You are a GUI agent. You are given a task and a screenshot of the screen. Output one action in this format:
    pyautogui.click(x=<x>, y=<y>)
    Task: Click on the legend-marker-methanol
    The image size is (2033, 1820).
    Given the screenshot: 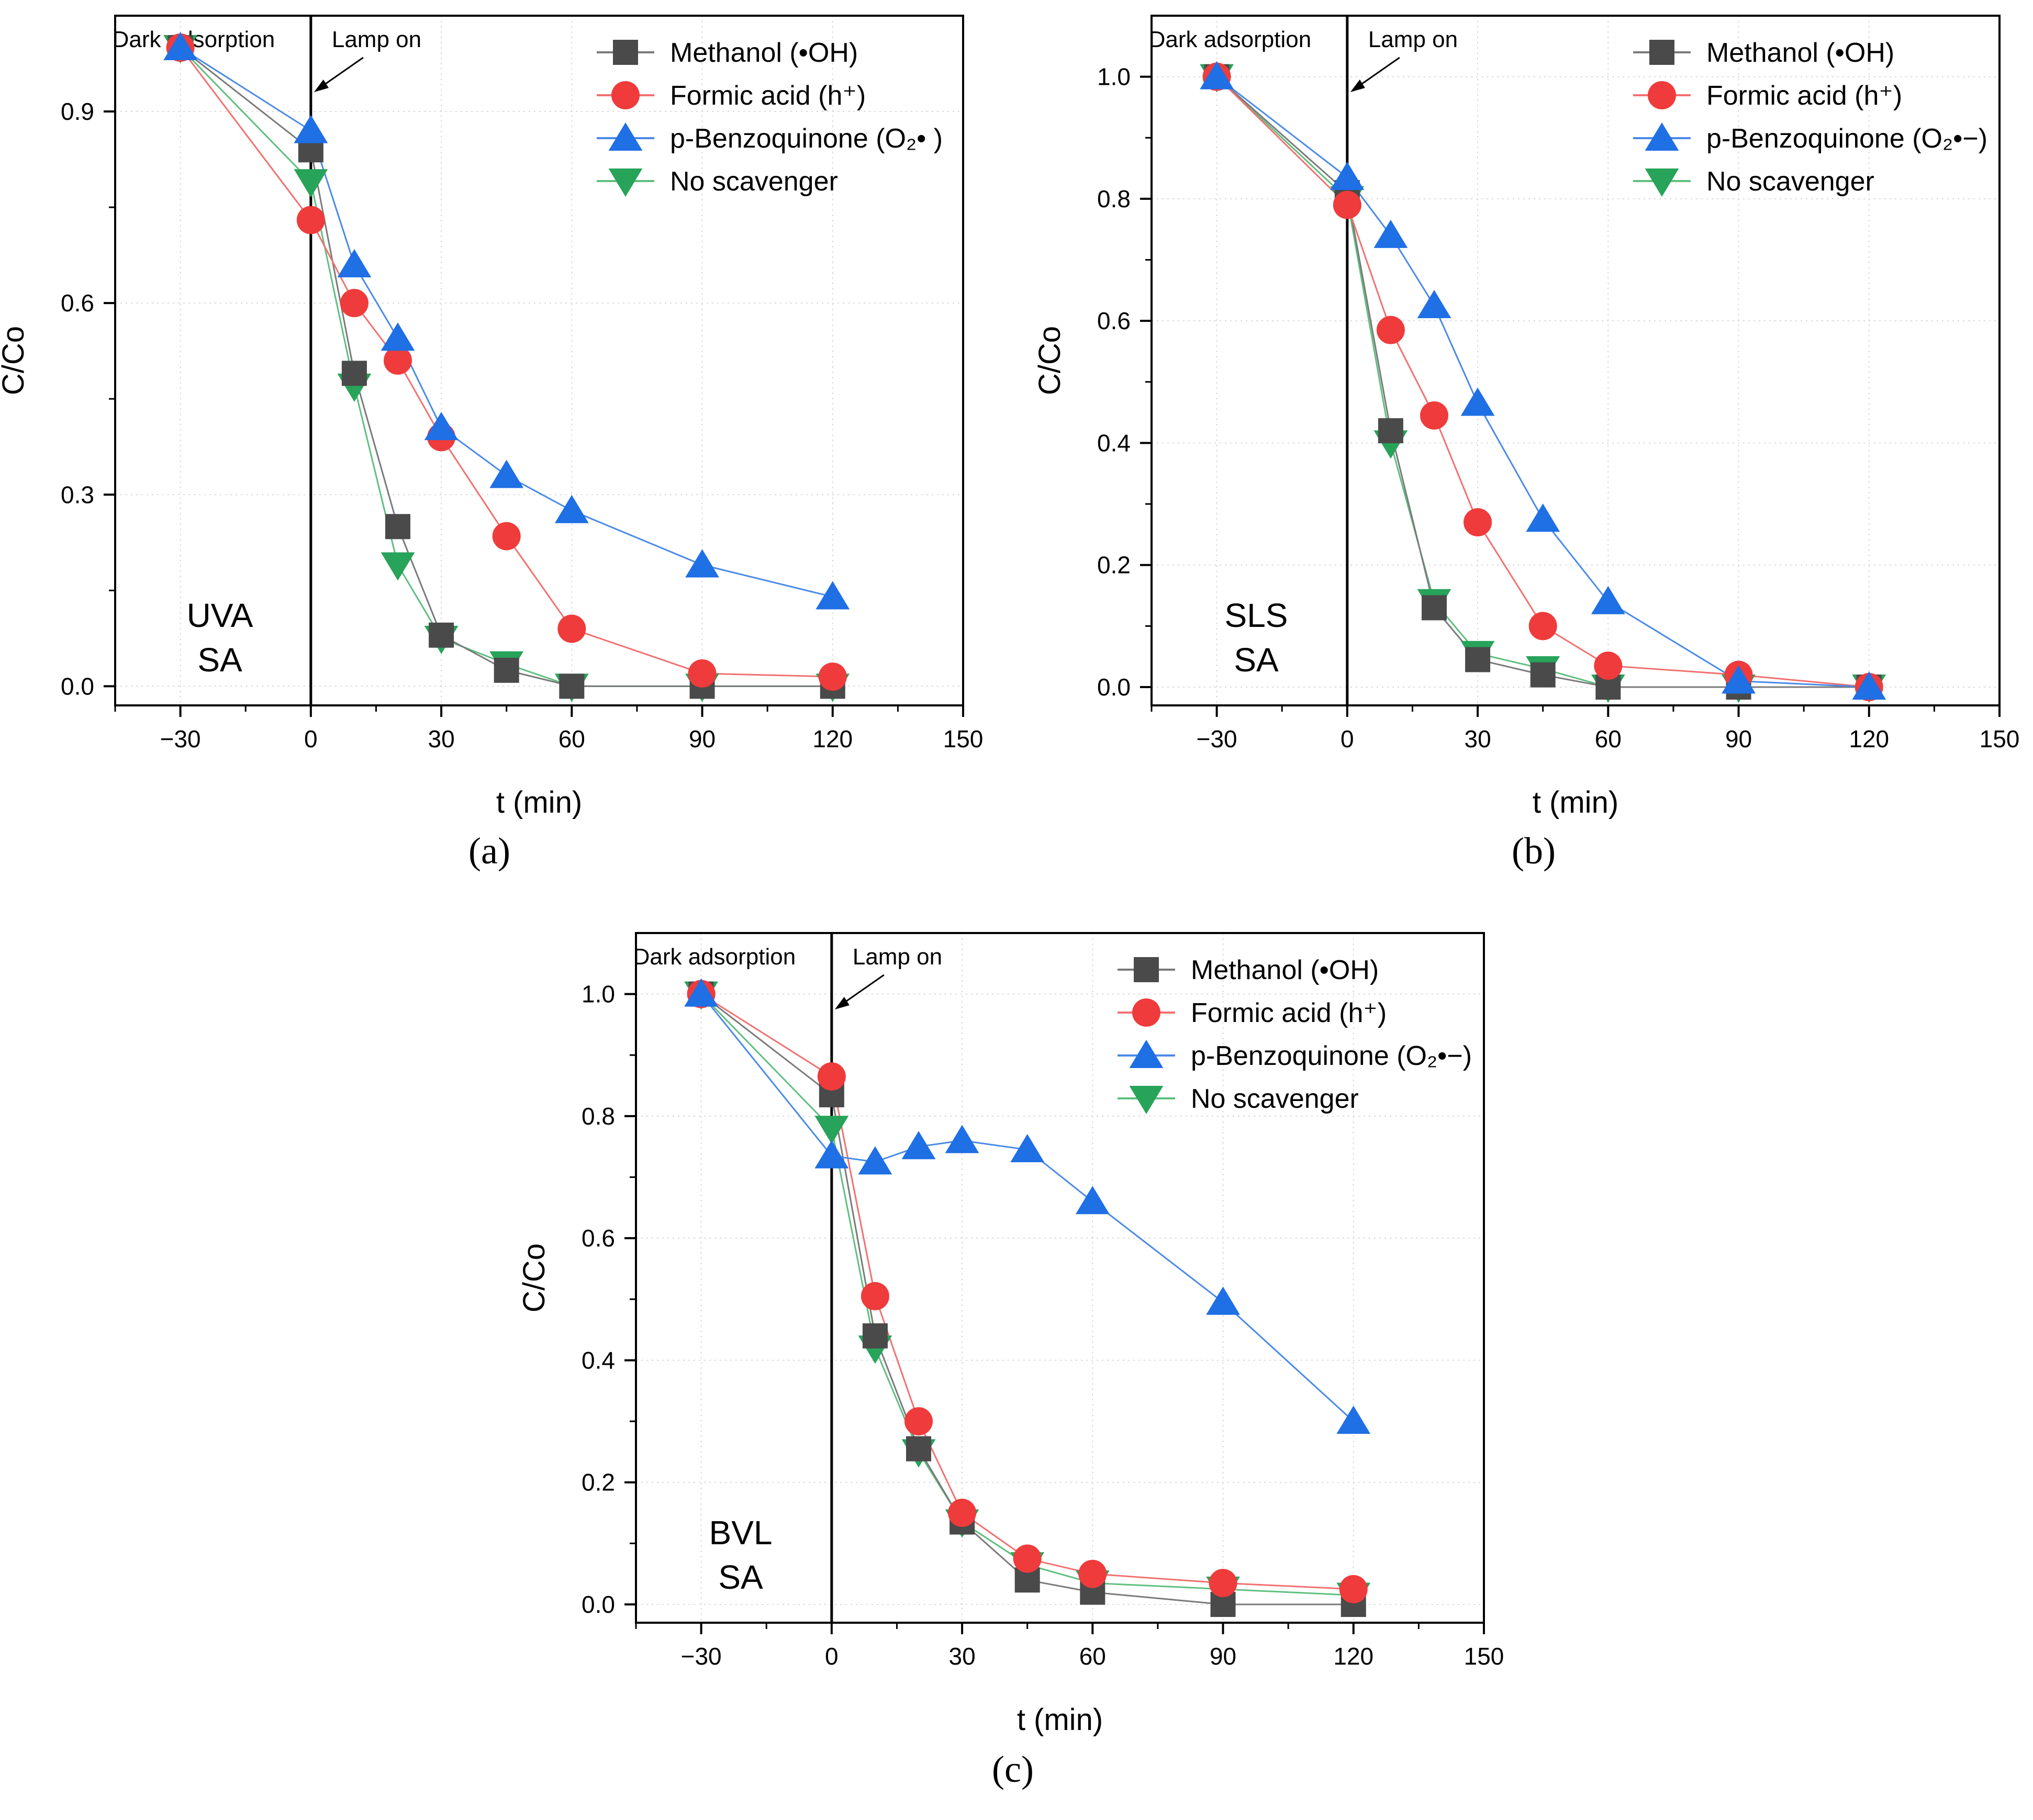 What is the action you would take?
    pyautogui.click(x=1661, y=52)
    